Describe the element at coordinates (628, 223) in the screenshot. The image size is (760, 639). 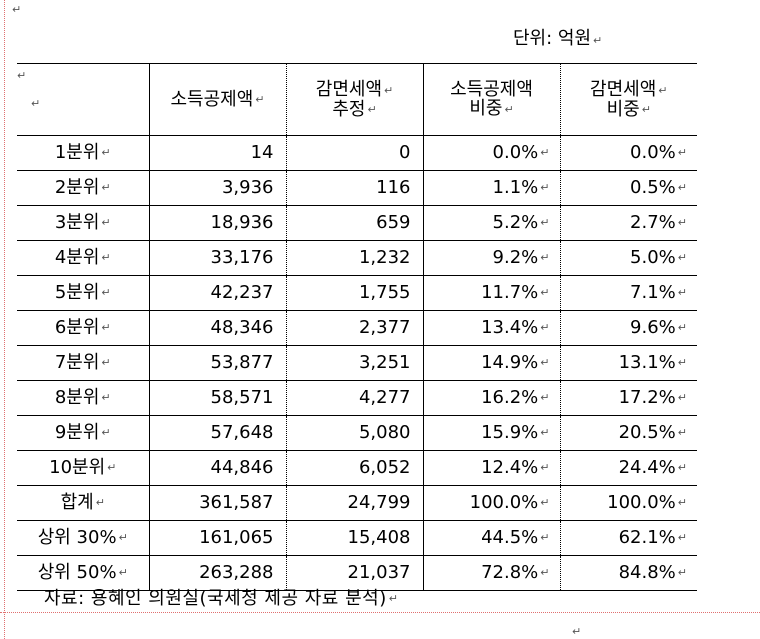
I see `reduction-share-cell: 2.7% ↵` at that location.